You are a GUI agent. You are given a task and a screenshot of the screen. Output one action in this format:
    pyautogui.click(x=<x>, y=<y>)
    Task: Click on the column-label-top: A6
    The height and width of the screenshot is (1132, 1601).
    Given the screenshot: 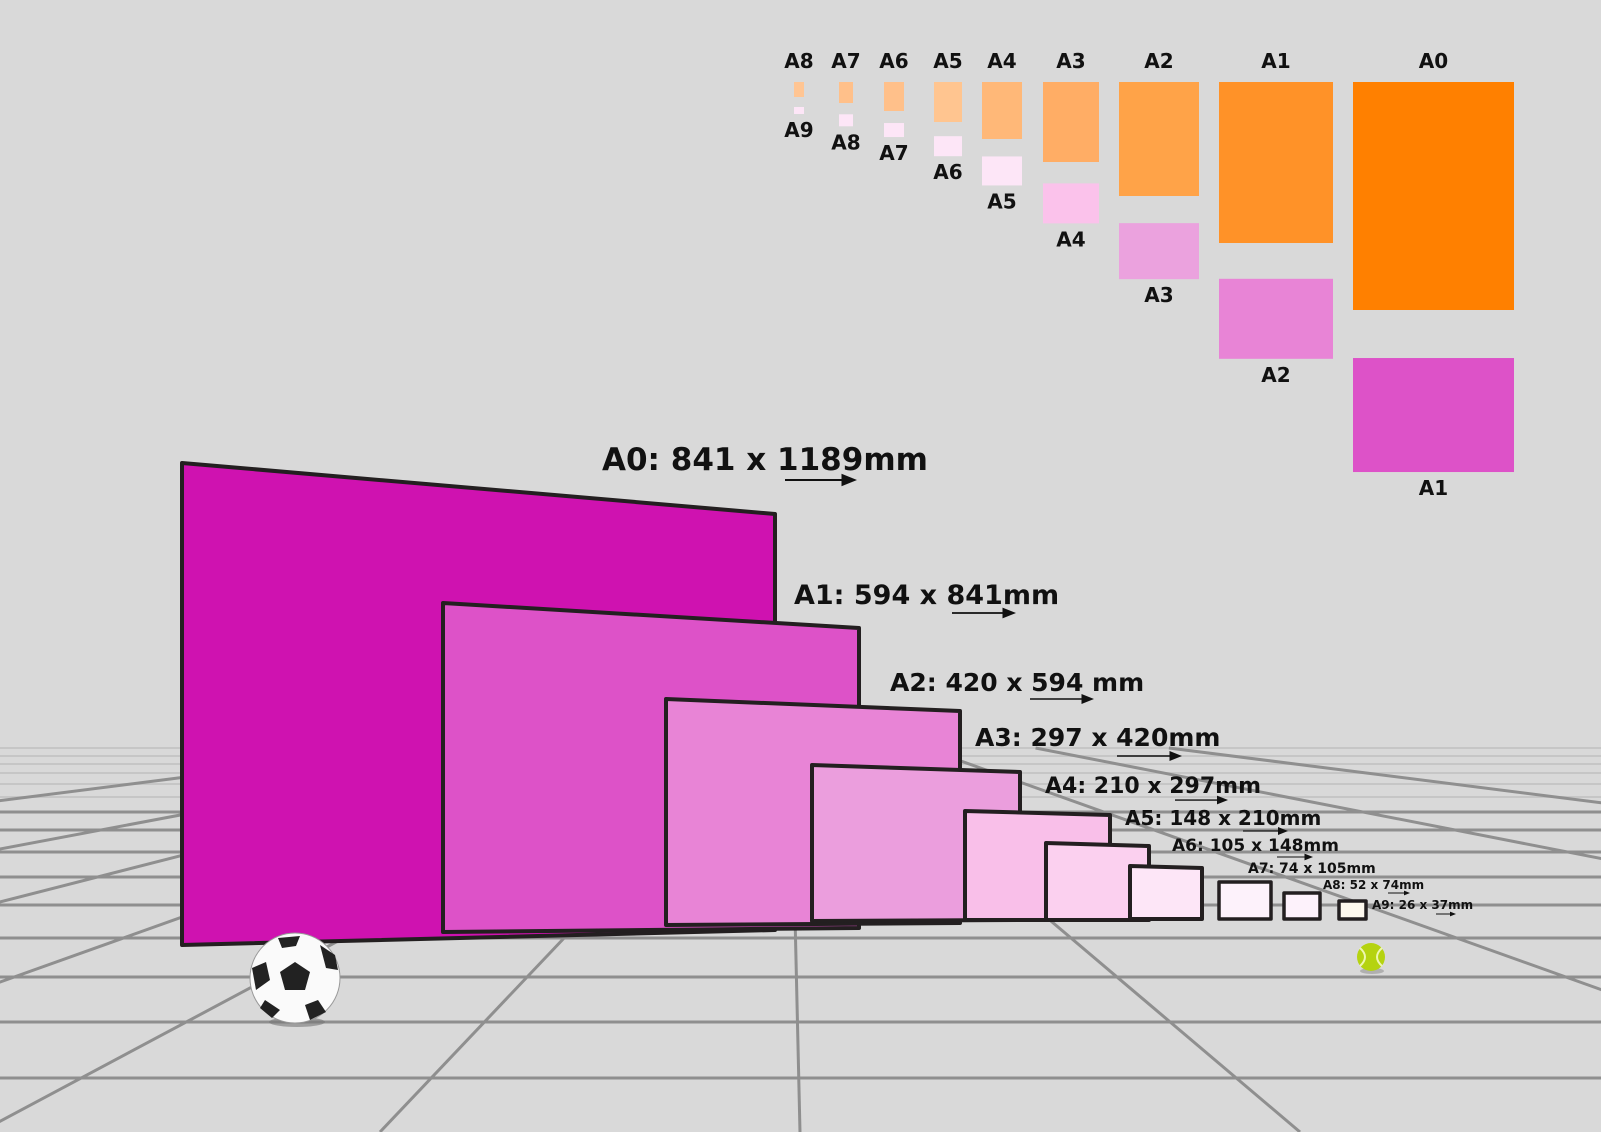 What is the action you would take?
    pyautogui.click(x=893, y=61)
    